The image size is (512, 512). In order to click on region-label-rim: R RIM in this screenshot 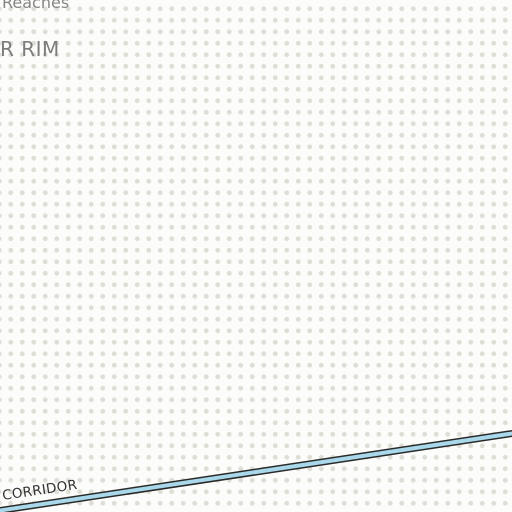, I will do `click(30, 49)`.